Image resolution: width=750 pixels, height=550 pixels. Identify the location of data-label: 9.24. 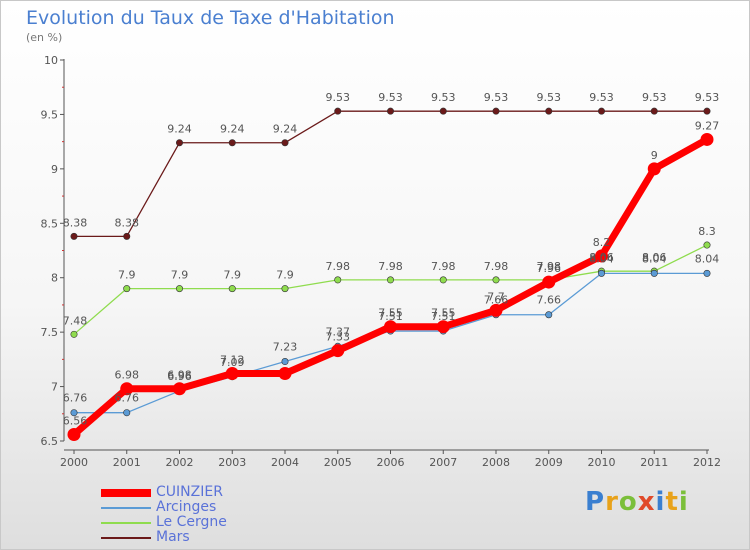
(285, 129).